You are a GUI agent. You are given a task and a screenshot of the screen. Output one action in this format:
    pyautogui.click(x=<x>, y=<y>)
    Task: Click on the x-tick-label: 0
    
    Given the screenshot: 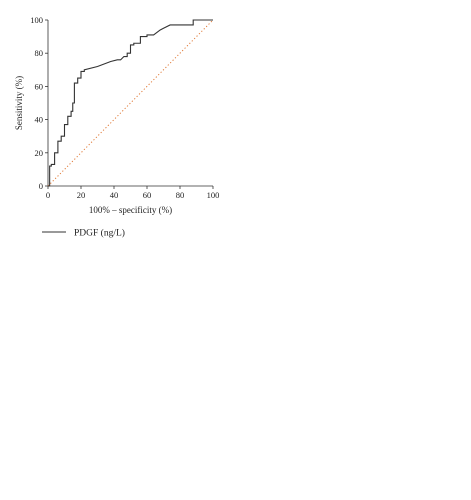 What is the action you would take?
    pyautogui.click(x=48, y=195)
    